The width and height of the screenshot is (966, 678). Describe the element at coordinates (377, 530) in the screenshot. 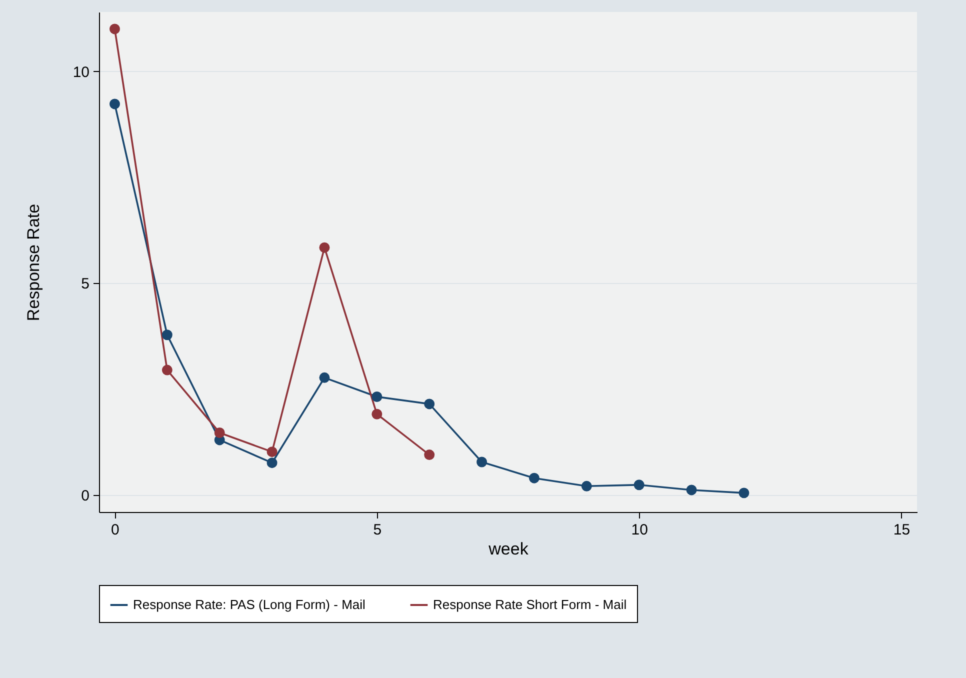

I see `x-tick-label: 5` at that location.